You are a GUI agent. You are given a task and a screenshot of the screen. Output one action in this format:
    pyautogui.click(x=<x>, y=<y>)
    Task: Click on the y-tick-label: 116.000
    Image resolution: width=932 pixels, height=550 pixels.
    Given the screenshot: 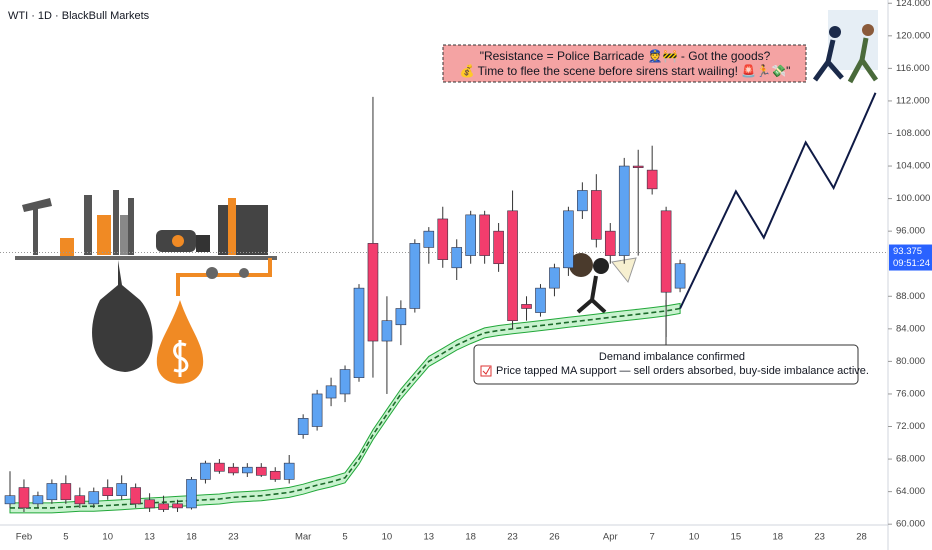 What is the action you would take?
    pyautogui.click(x=913, y=68)
    